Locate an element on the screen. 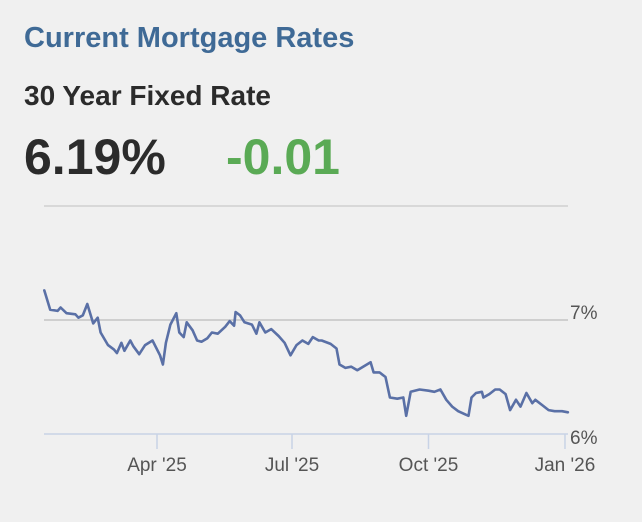  y-tick-label: 7% is located at coordinates (584, 313).